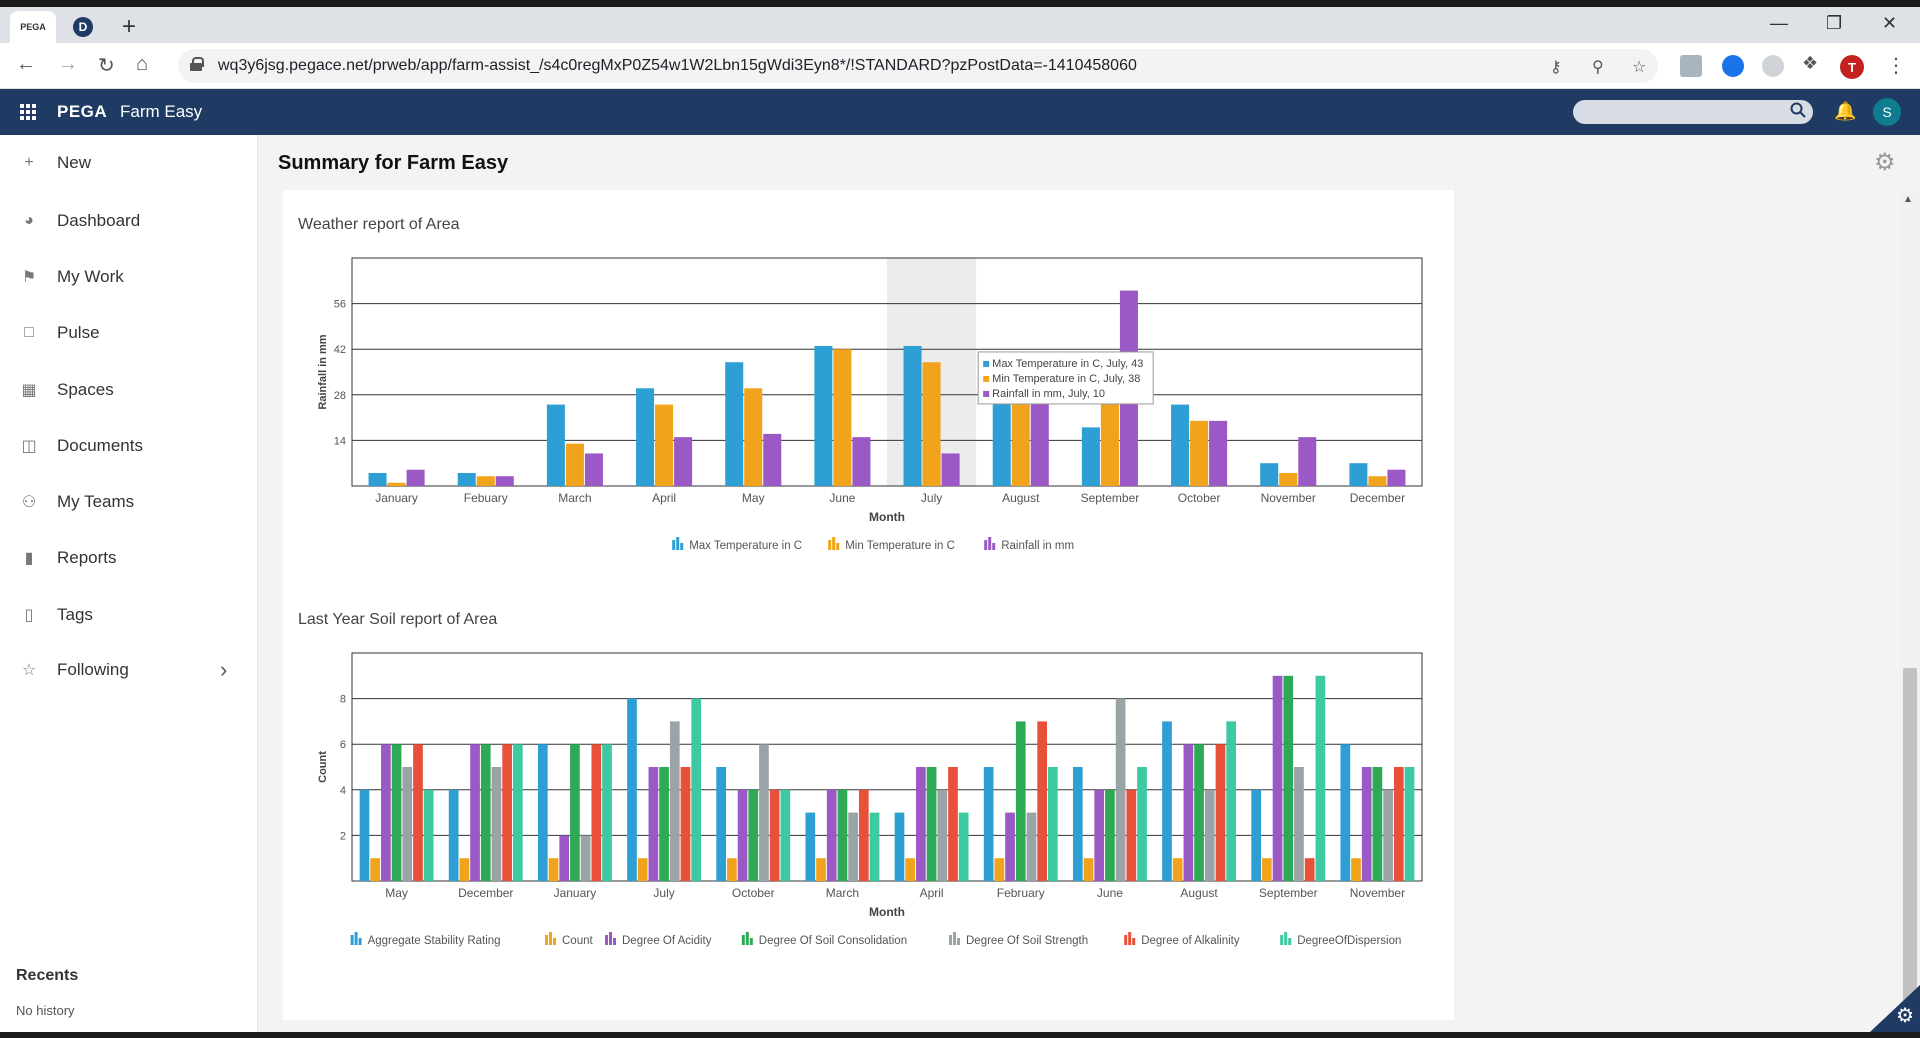 The width and height of the screenshot is (1920, 1038). I want to click on sidebar-item-spaces: ▦ Spaces, so click(129, 390).